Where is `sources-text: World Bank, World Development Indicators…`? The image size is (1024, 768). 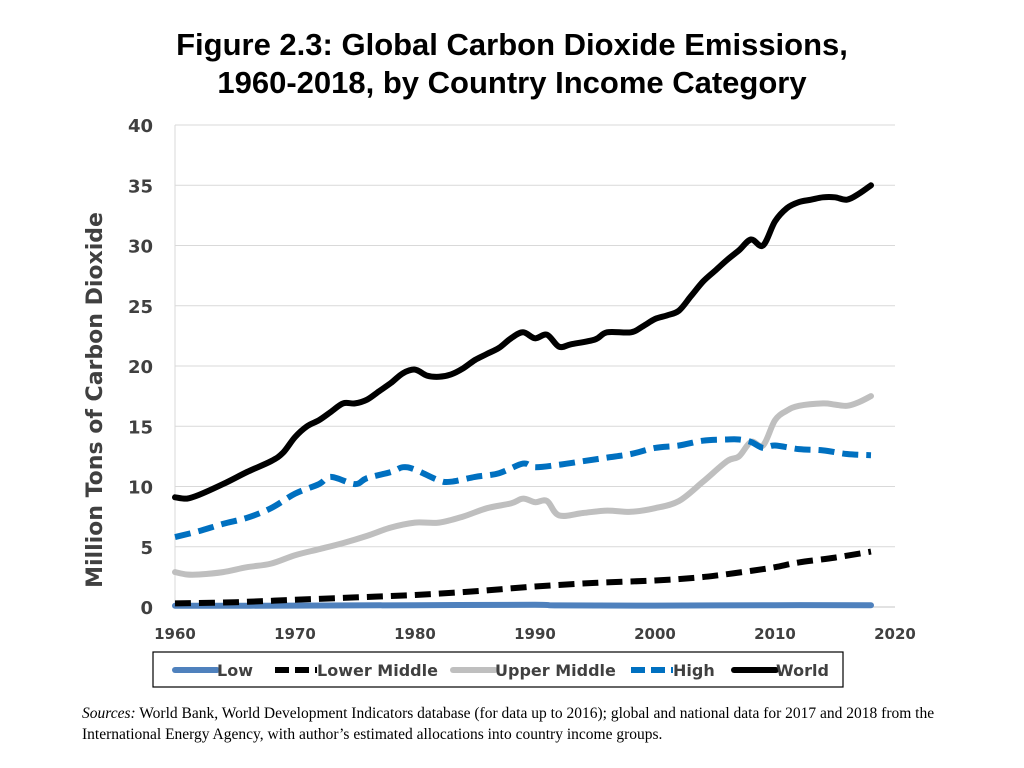
sources-text: World Bank, World Development Indicators… is located at coordinates (508, 724).